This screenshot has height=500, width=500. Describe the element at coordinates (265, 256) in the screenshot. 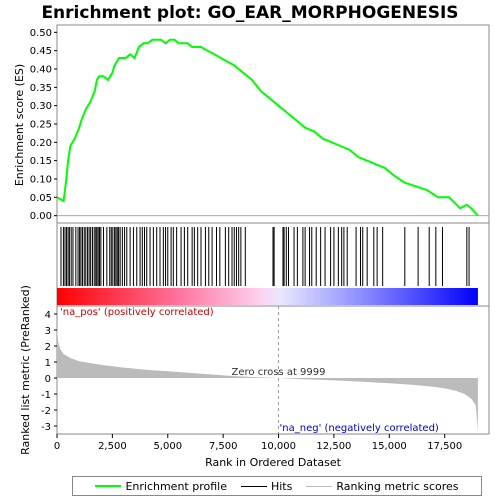

I see `hit-marks` at that location.